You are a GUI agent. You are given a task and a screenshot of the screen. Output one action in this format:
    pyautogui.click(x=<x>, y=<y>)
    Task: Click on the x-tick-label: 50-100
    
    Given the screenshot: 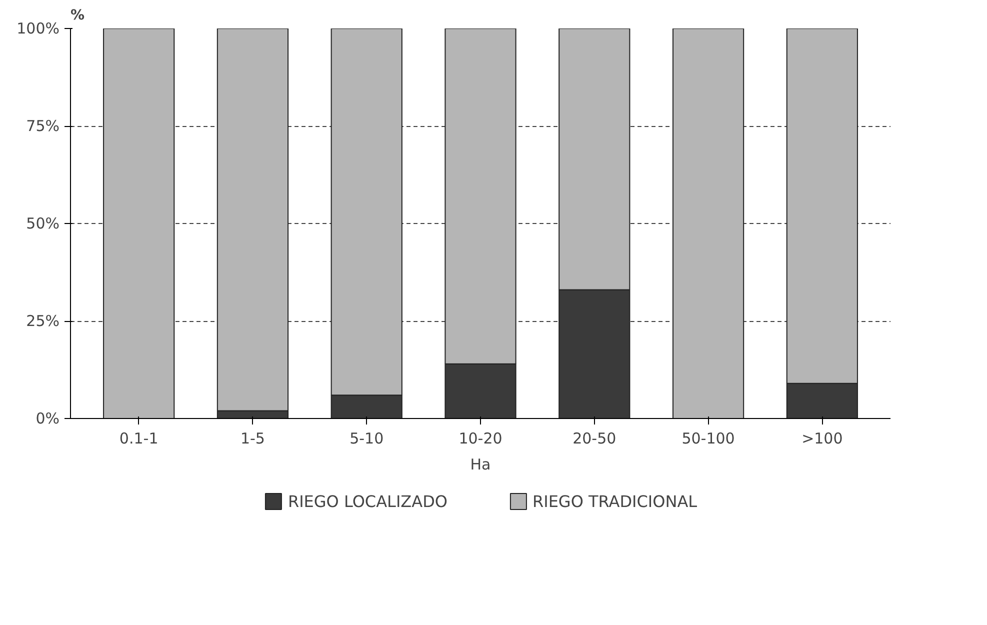 What is the action you would take?
    pyautogui.click(x=708, y=439)
    